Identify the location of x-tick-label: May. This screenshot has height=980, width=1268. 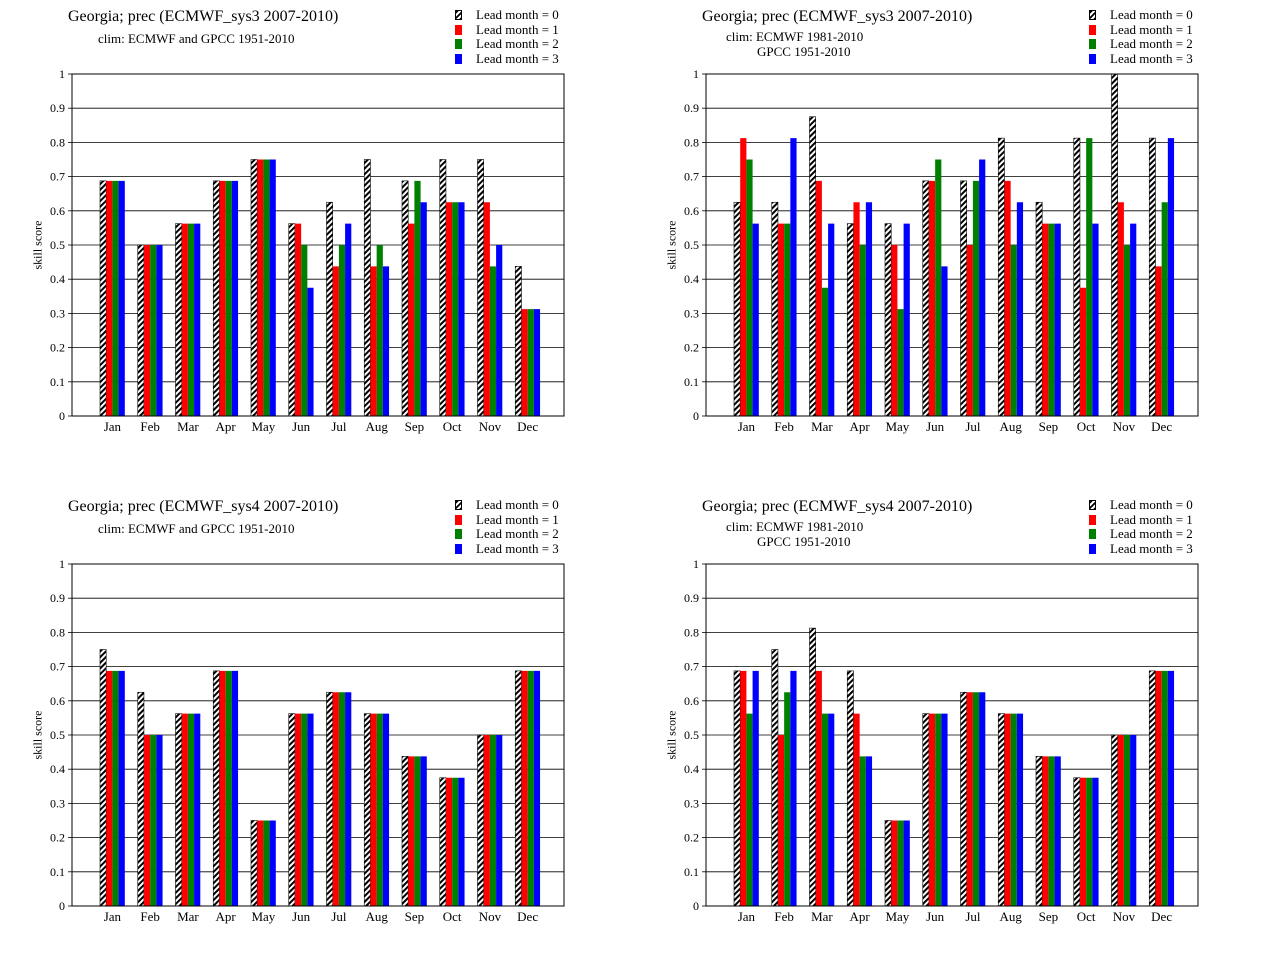
(897, 426).